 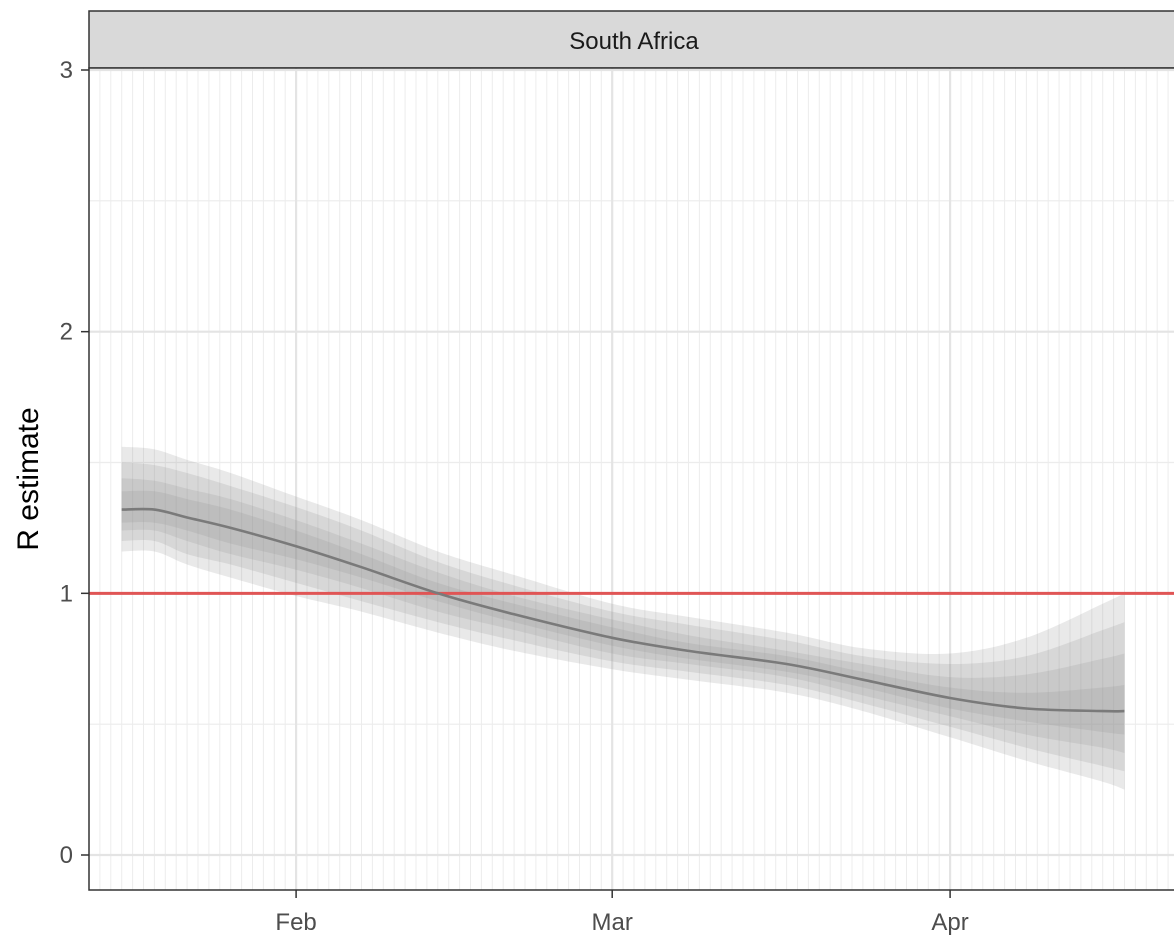 I want to click on x-axis: Feb Mar Apr, so click(x=622, y=913).